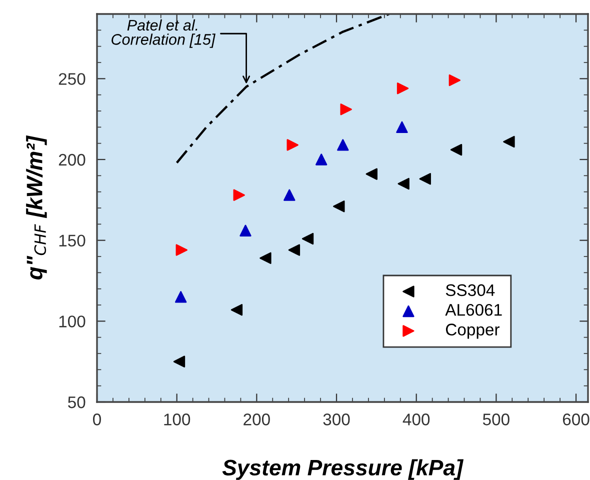  What do you see at coordinates (77, 402) in the screenshot?
I see `y-tick-label: 50` at bounding box center [77, 402].